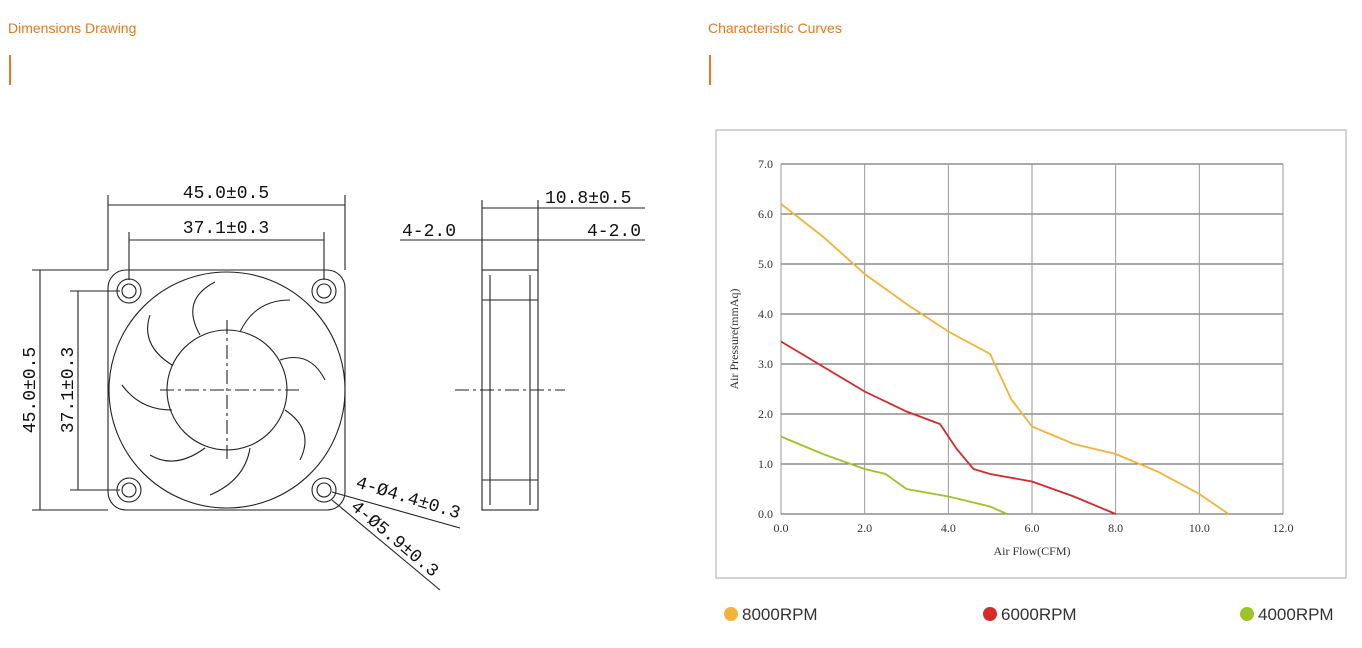 The width and height of the screenshot is (1362, 648). I want to click on y-tick-label: 2.0, so click(765, 414).